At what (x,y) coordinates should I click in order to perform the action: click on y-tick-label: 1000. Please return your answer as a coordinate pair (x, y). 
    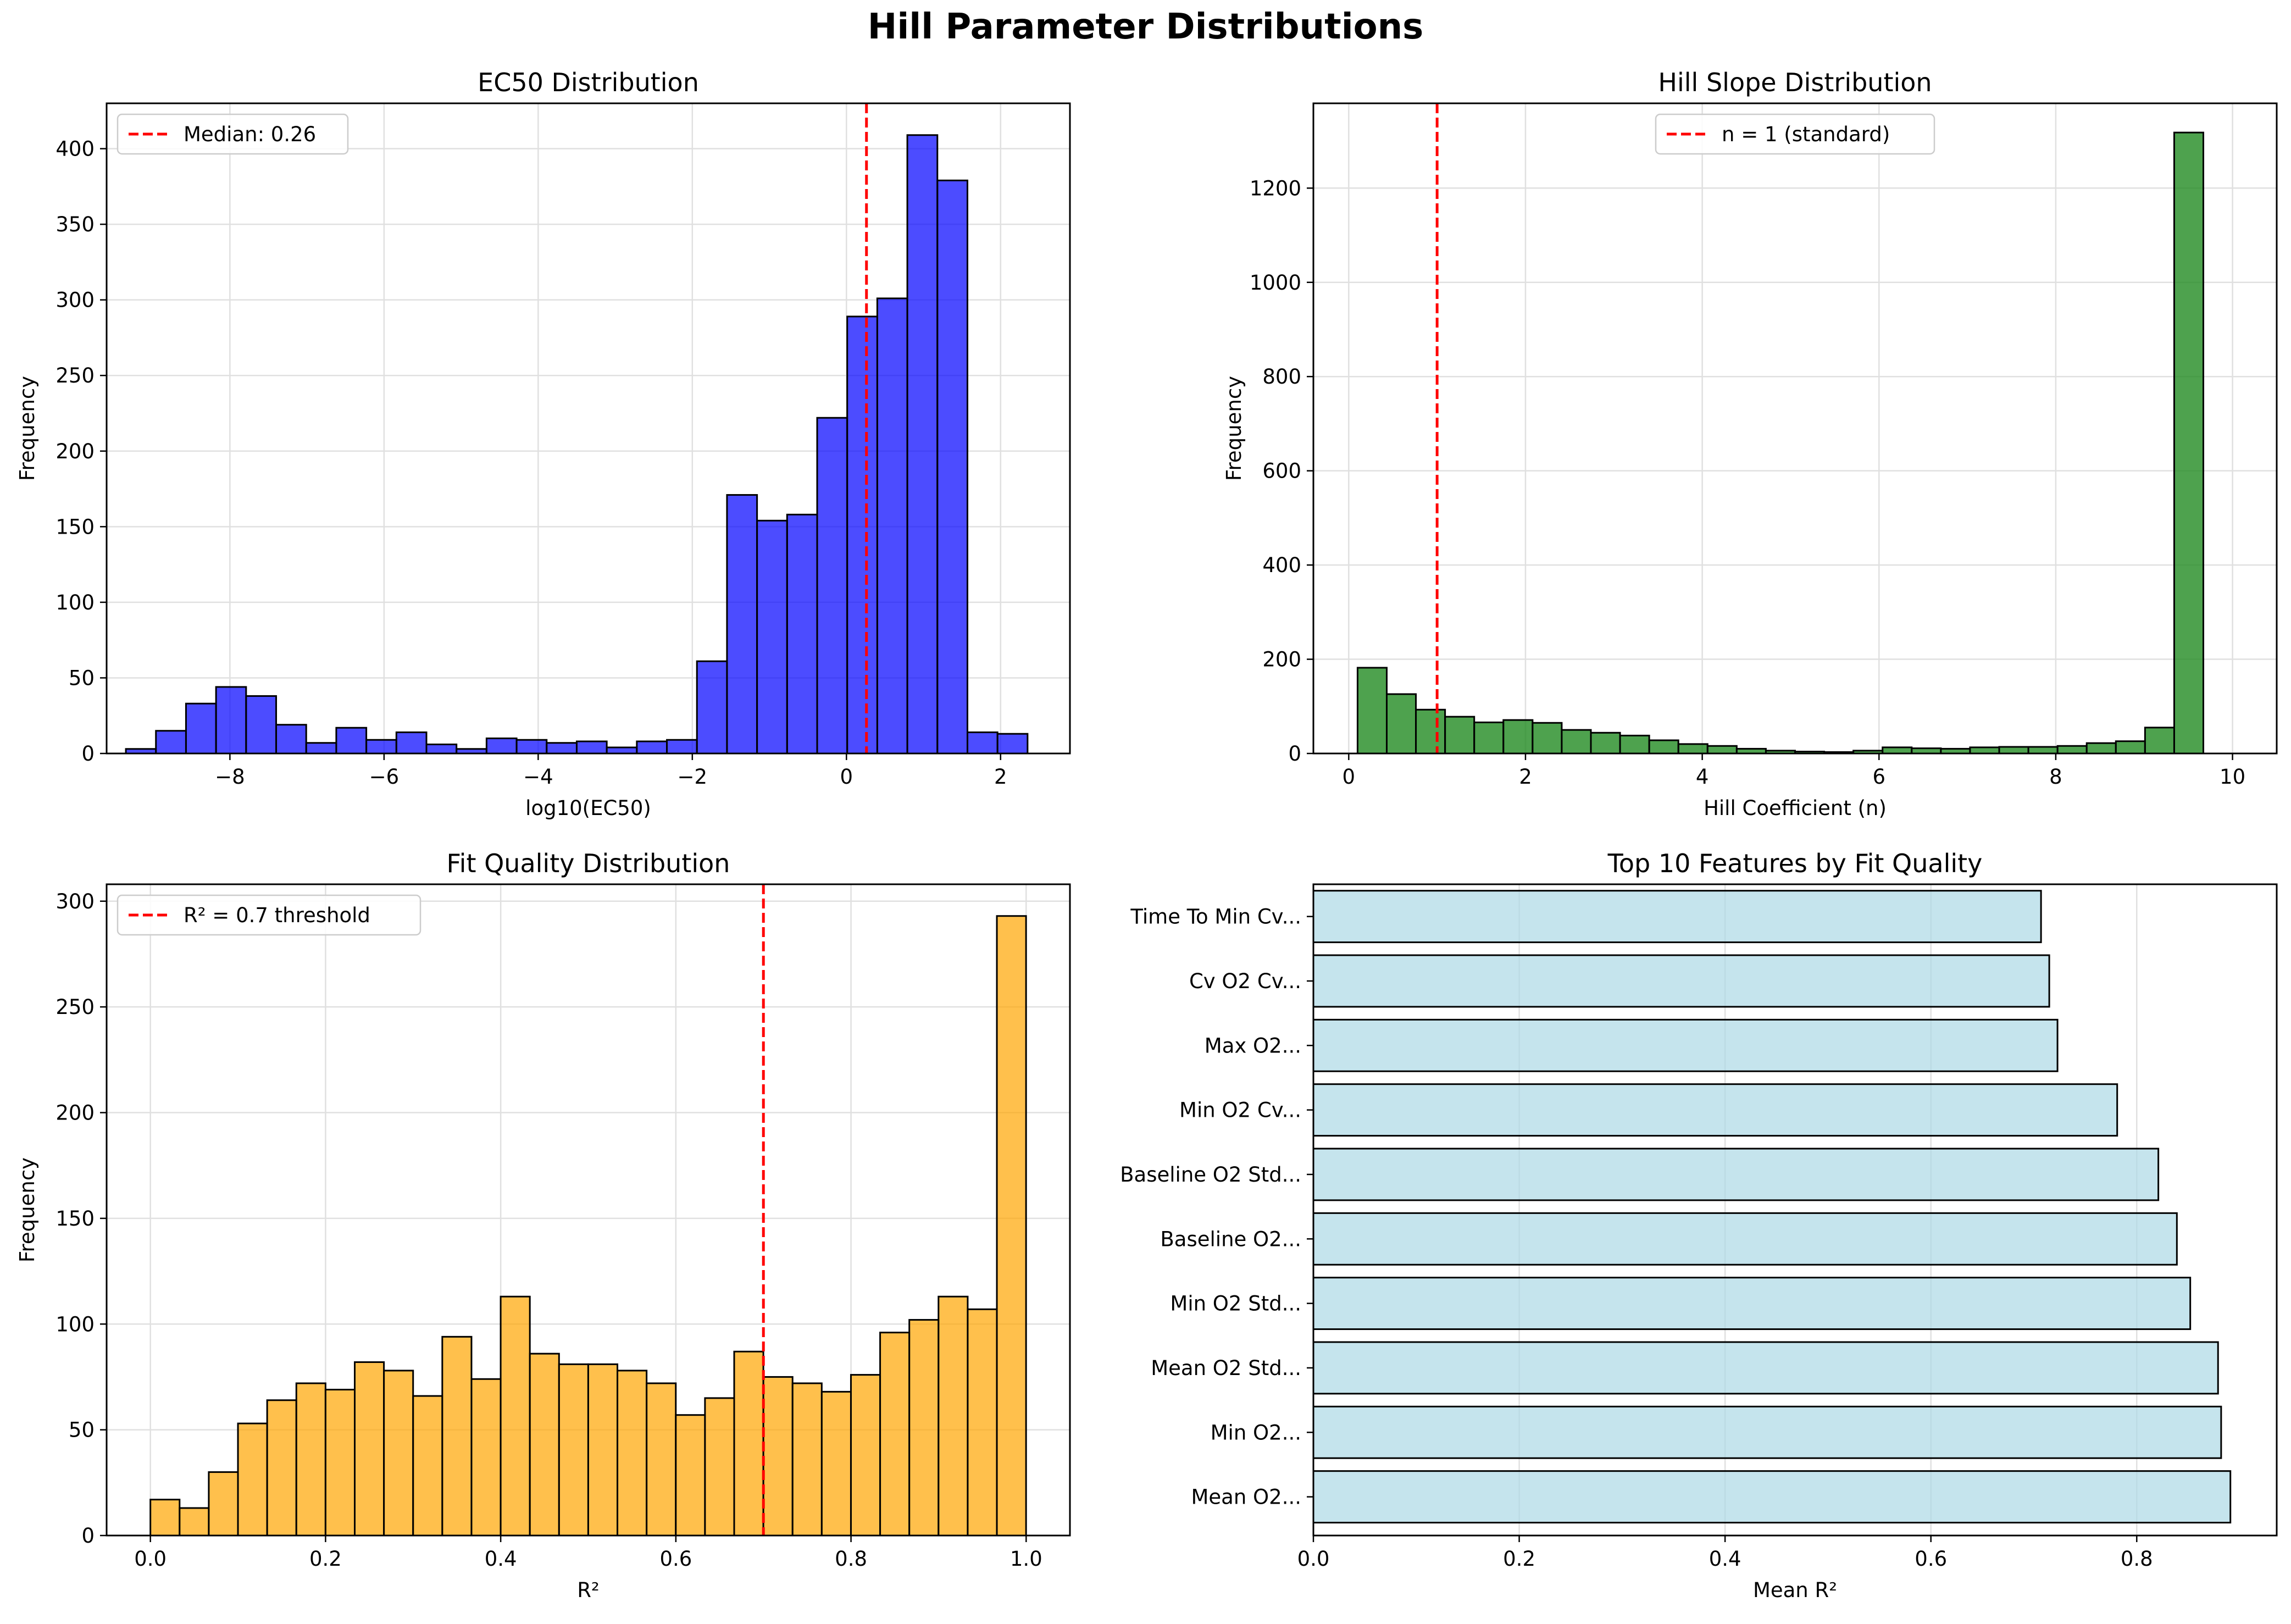
    Looking at the image, I should click on (1276, 283).